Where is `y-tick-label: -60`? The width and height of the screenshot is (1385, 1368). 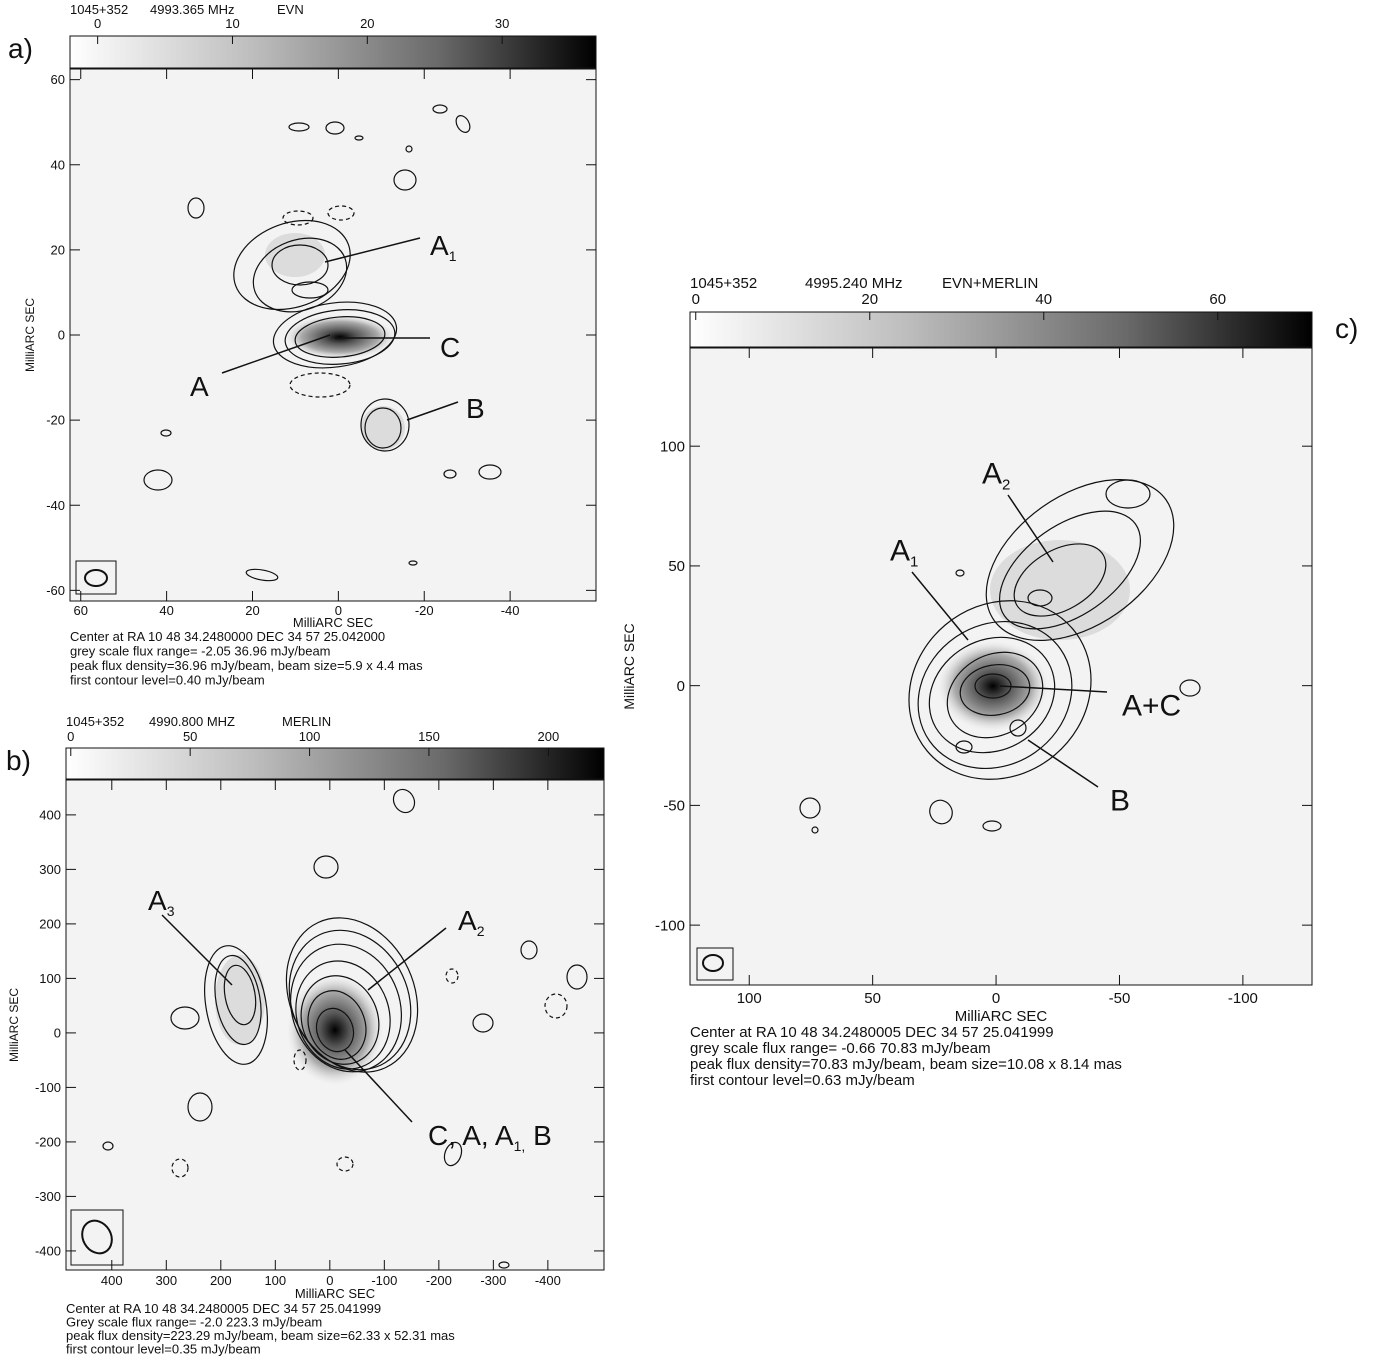
y-tick-label: -60 is located at coordinates (55, 590).